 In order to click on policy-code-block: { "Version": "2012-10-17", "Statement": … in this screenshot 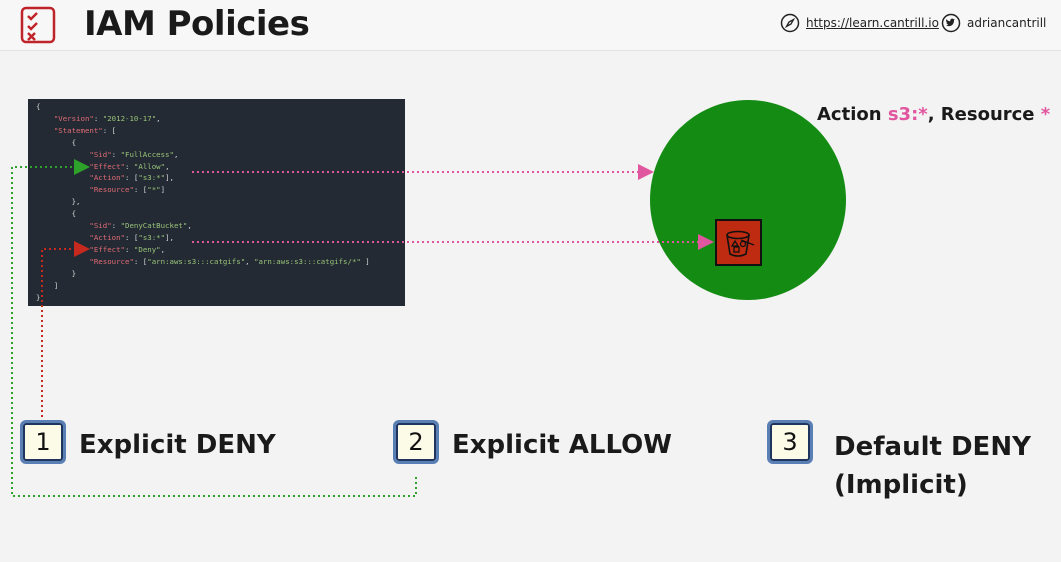, I will do `click(216, 202)`.